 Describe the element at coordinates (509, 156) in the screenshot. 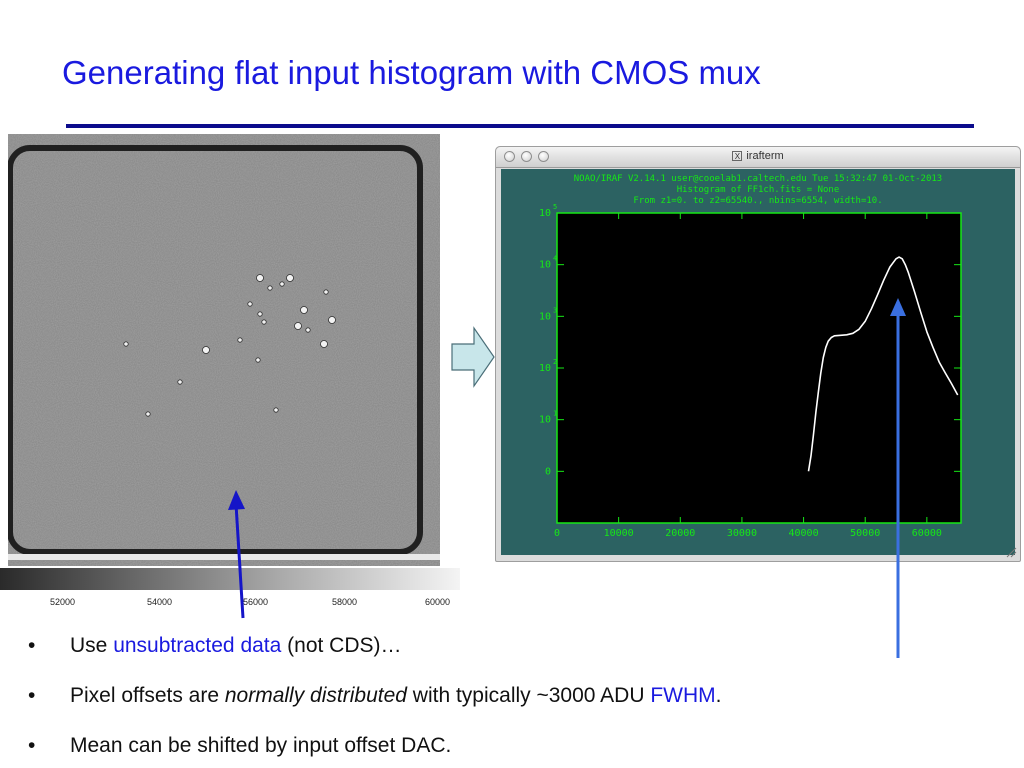

I see `close-button` at that location.